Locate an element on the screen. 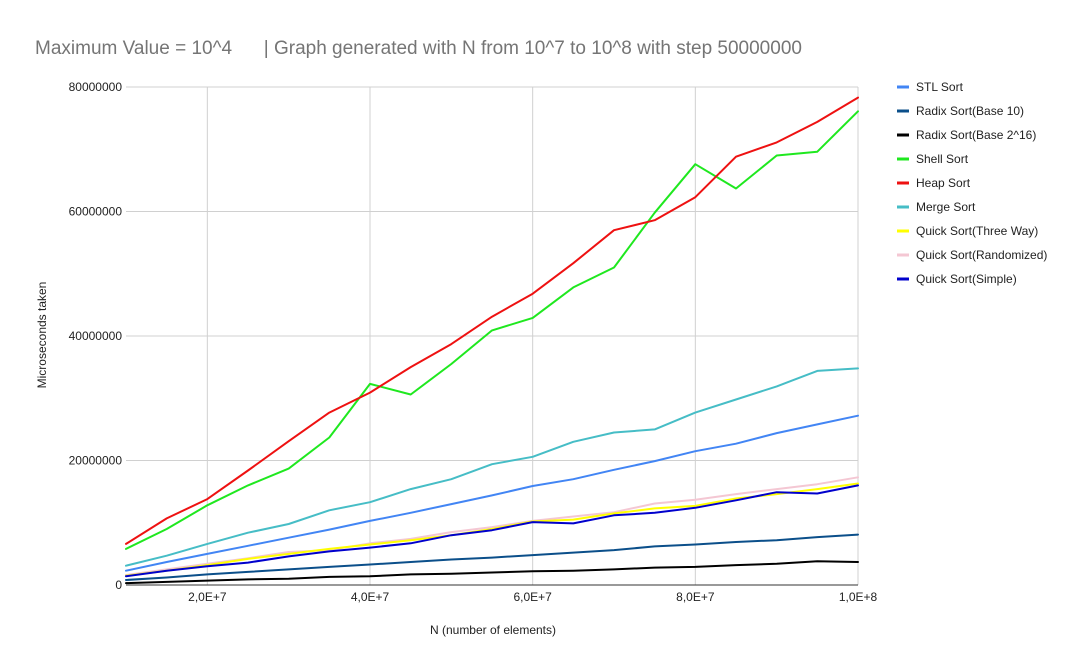  x-axis-label: N (number of elements) is located at coordinates (493, 630).